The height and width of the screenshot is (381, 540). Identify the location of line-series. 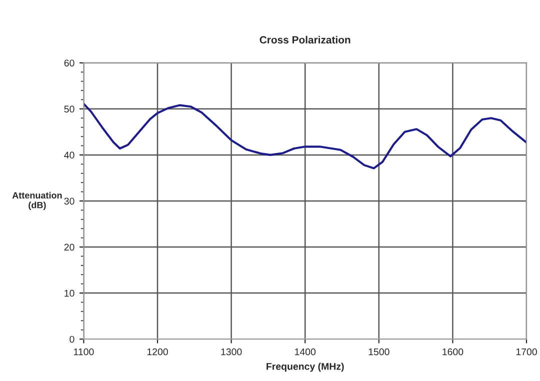
(305, 136).